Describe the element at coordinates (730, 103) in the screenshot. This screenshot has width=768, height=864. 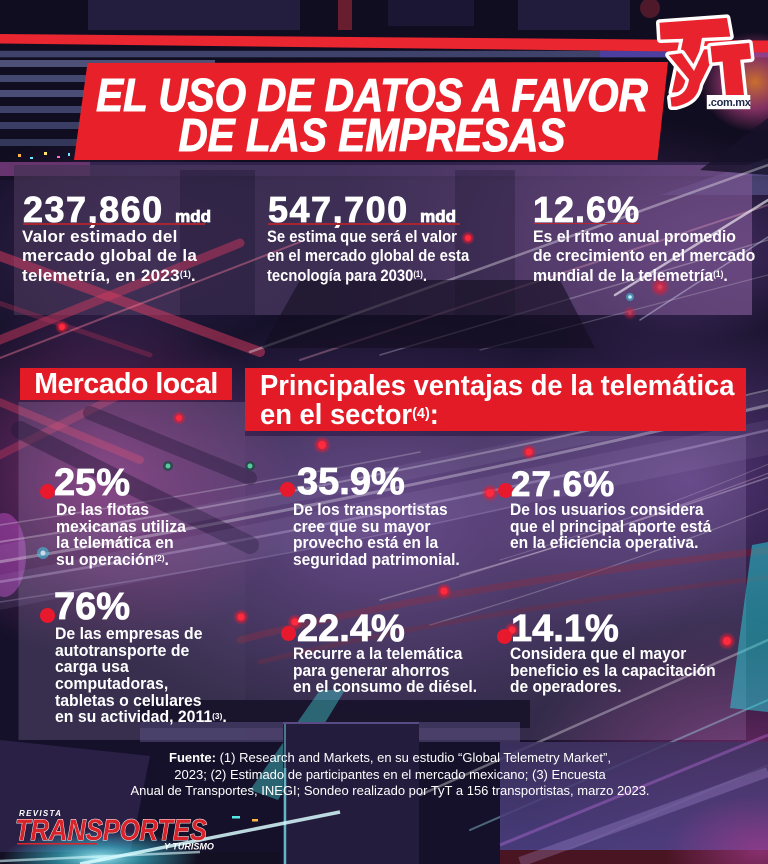
I see `svg-text: .com.mx` at that location.